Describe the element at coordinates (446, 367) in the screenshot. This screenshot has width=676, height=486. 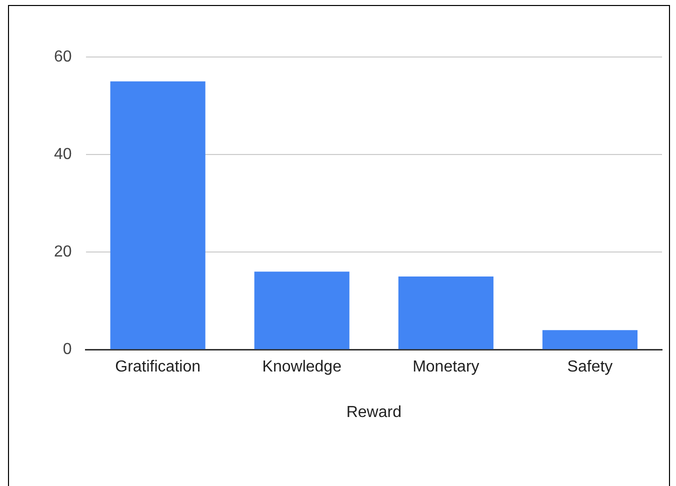
I see `x-tick-label: Monetary` at that location.